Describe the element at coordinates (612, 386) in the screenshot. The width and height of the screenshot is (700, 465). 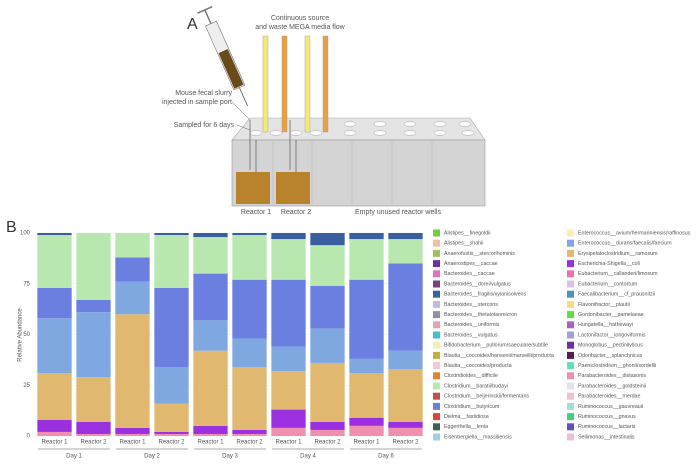
I see `legend-label: Parabacteroides__goldsteinii` at that location.